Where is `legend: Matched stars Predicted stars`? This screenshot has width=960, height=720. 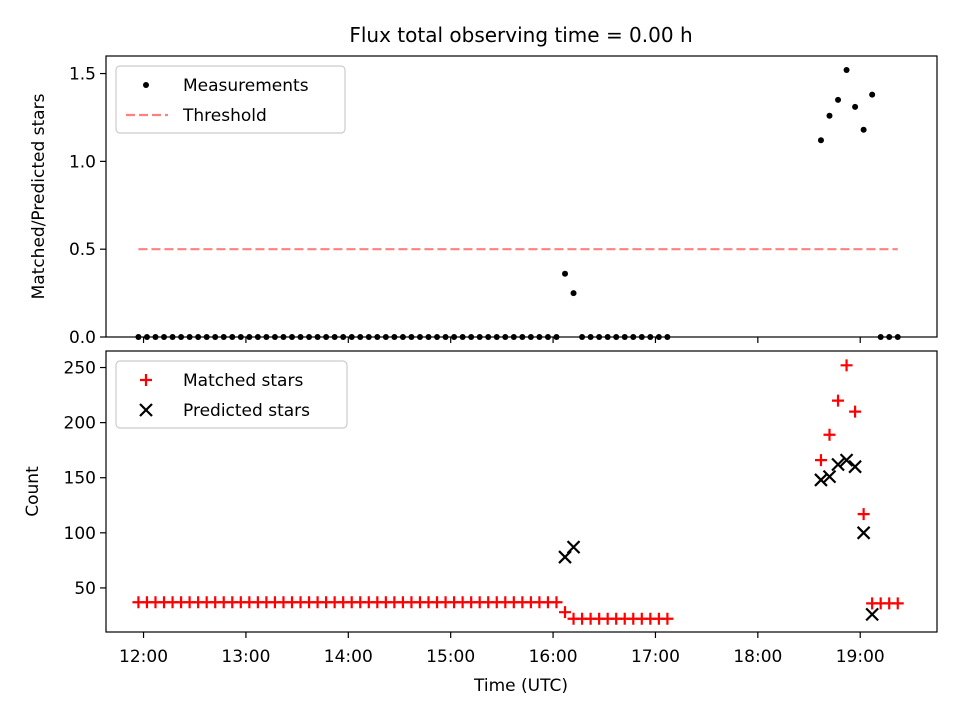 legend: Matched stars Predicted stars is located at coordinates (231, 394).